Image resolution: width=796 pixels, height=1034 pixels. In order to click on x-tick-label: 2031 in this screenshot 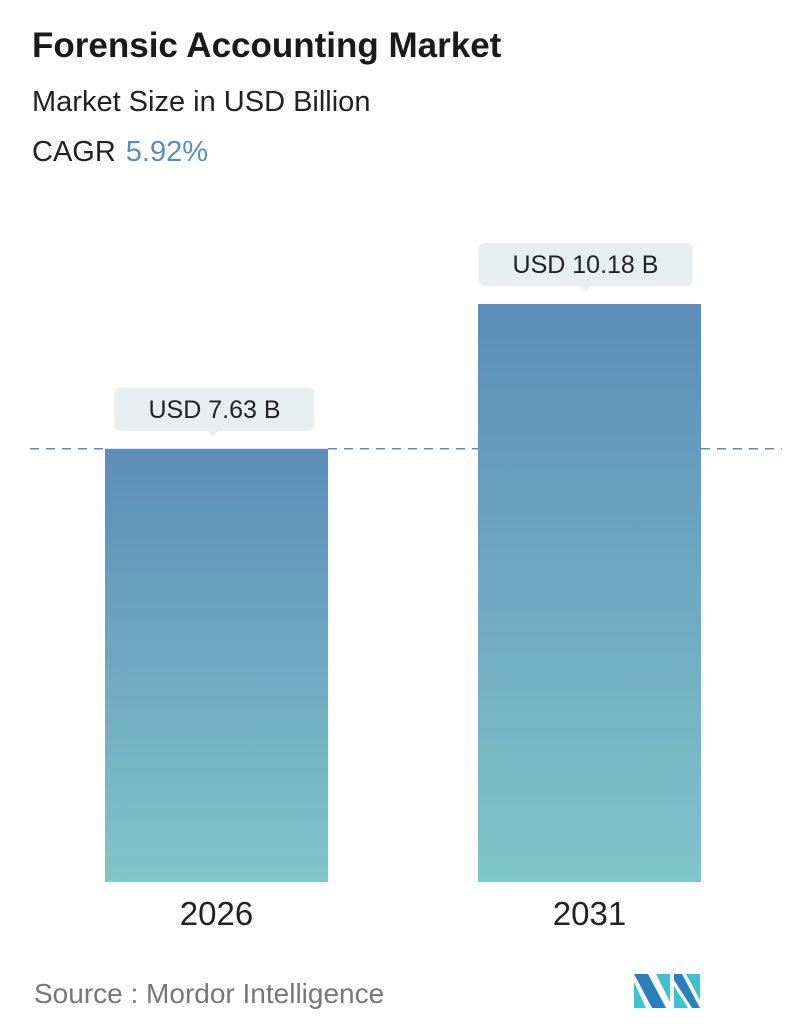, I will do `click(589, 913)`.